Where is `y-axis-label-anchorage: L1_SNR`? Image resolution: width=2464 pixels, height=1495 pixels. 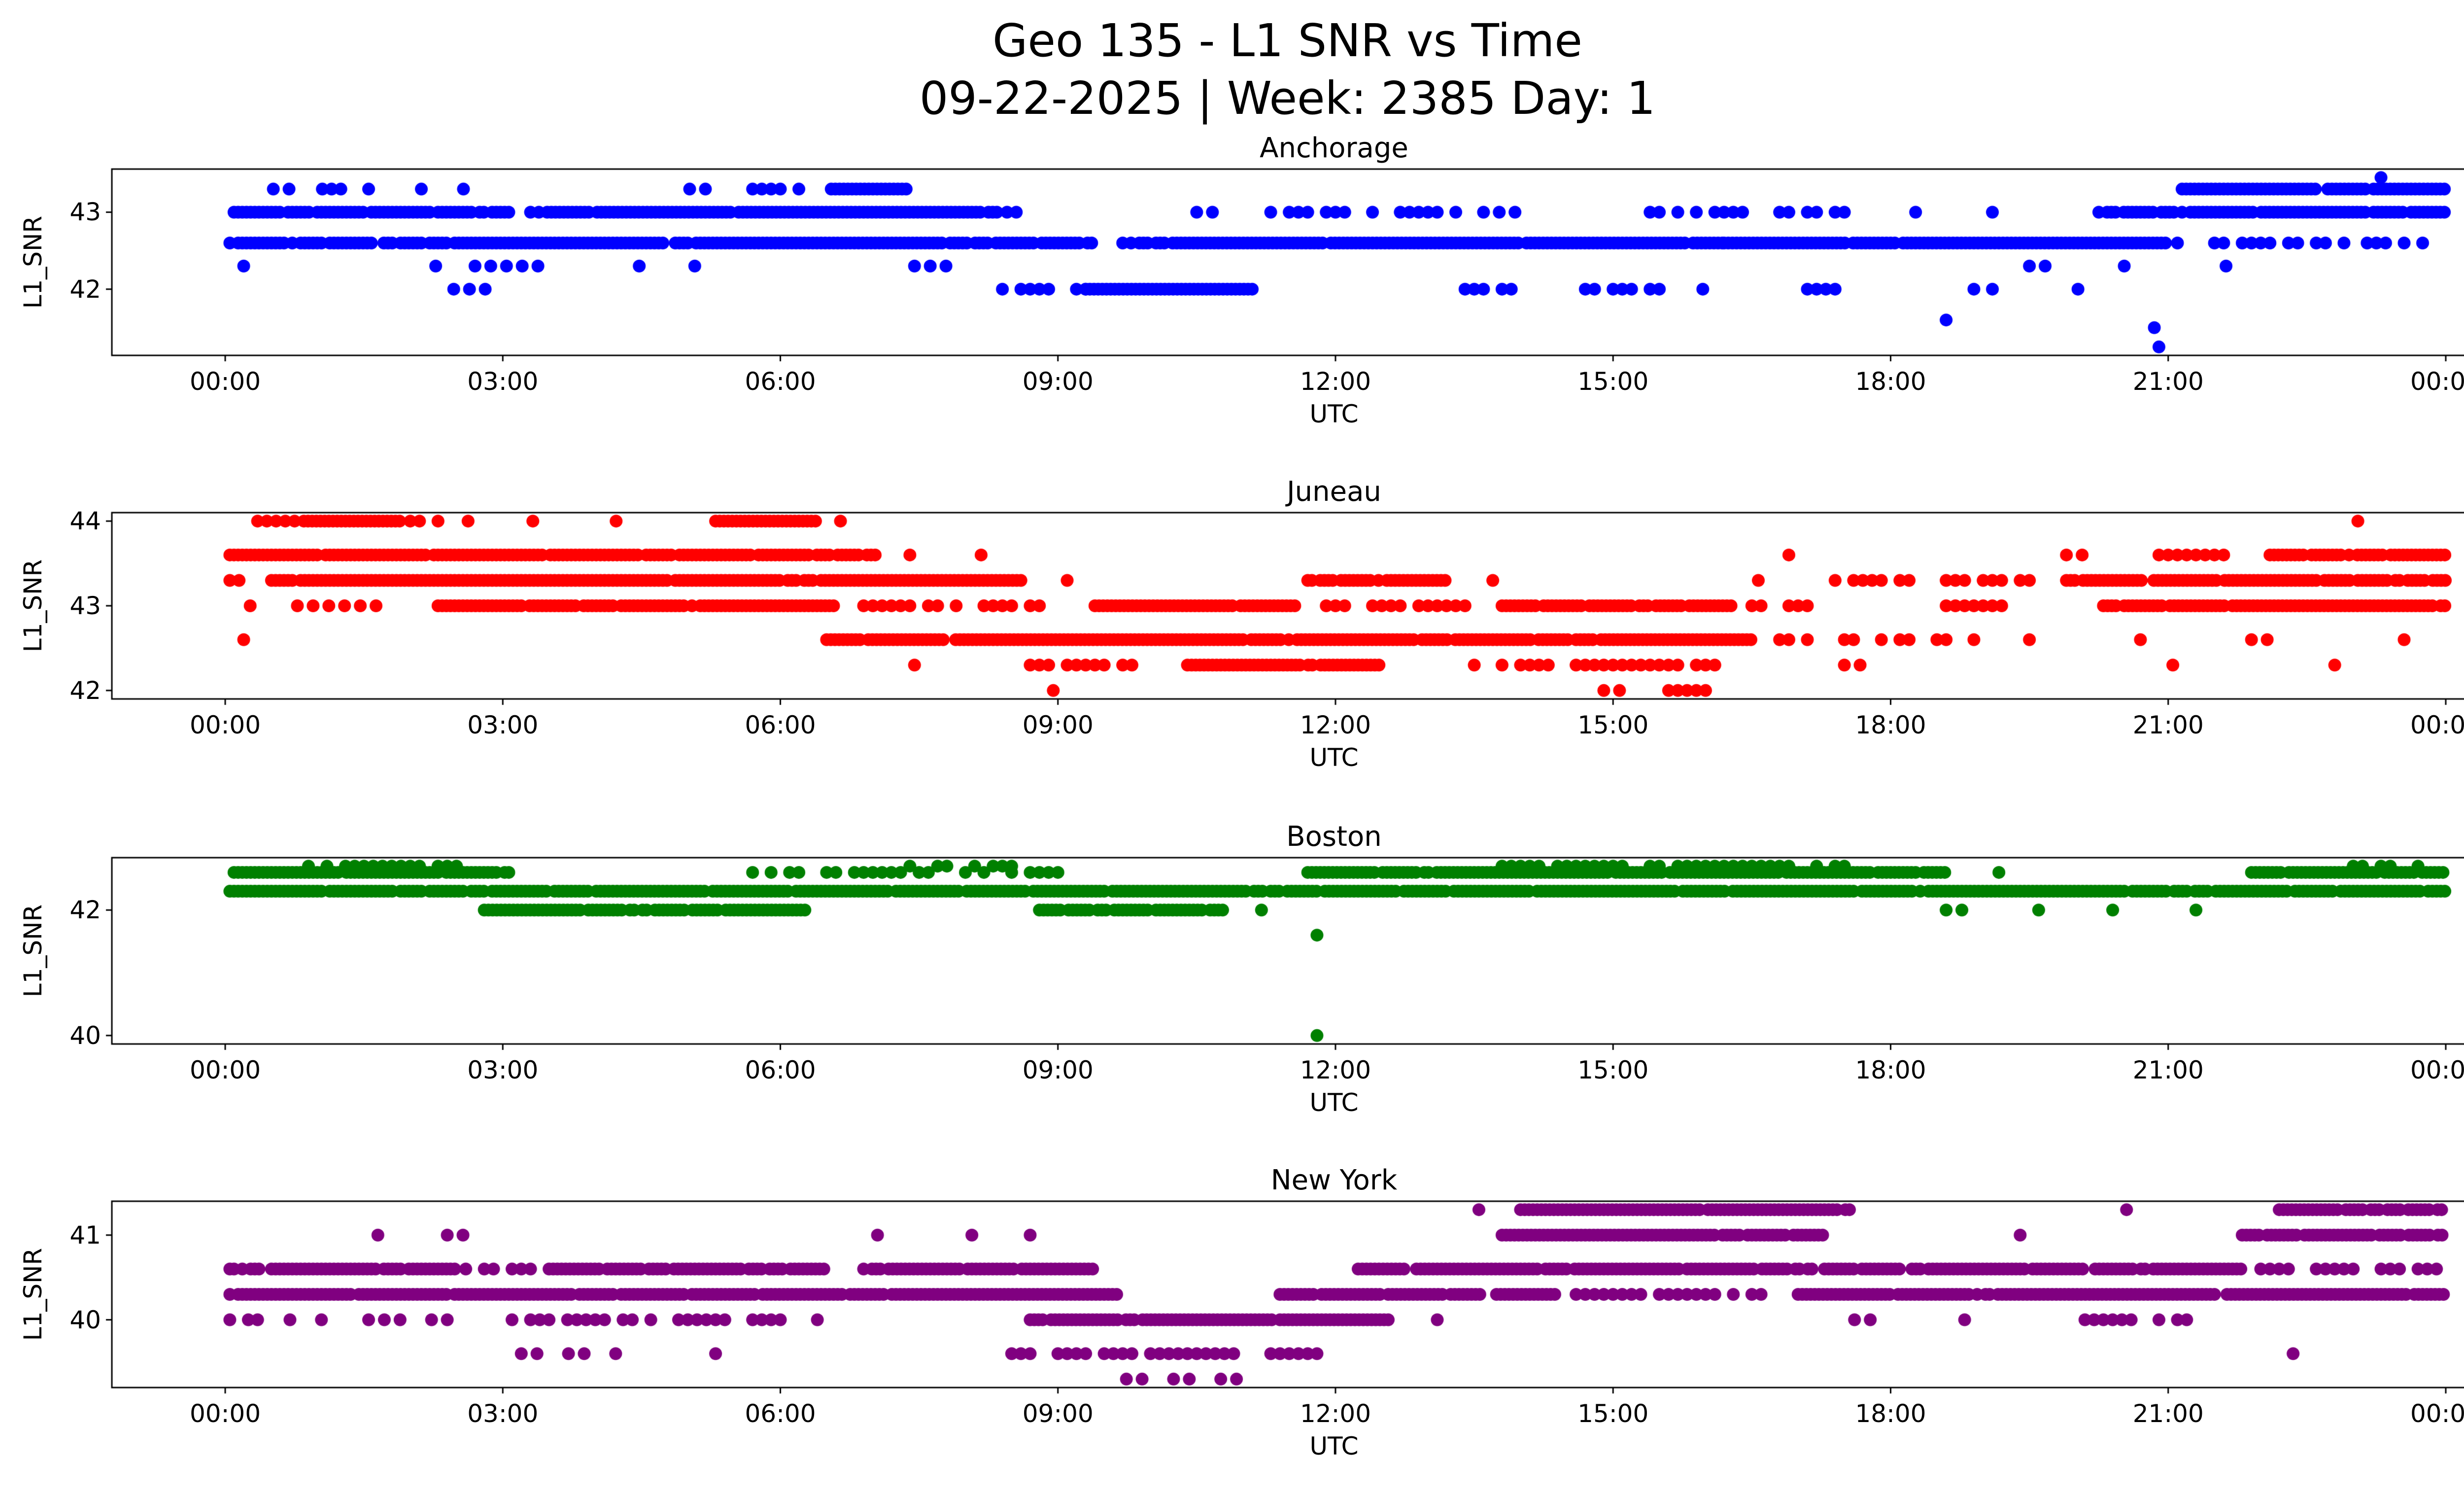 y-axis-label-anchorage: L1_SNR is located at coordinates (33, 262).